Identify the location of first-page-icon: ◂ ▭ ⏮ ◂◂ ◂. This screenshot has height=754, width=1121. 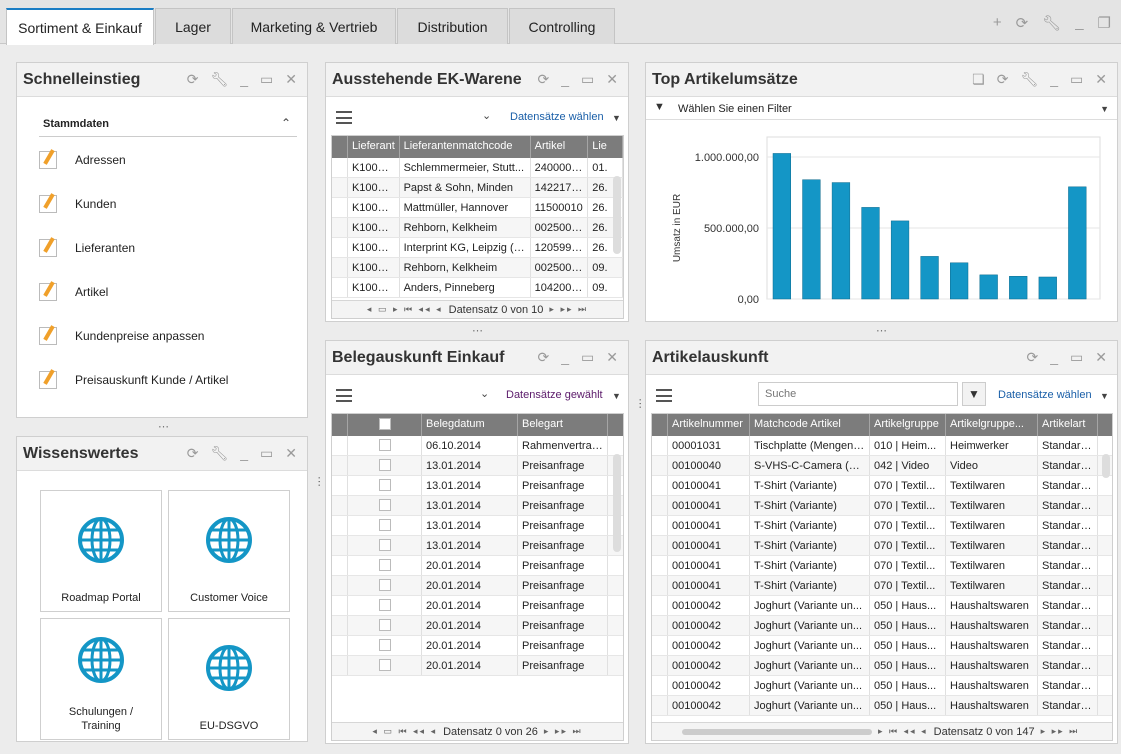
(405, 731).